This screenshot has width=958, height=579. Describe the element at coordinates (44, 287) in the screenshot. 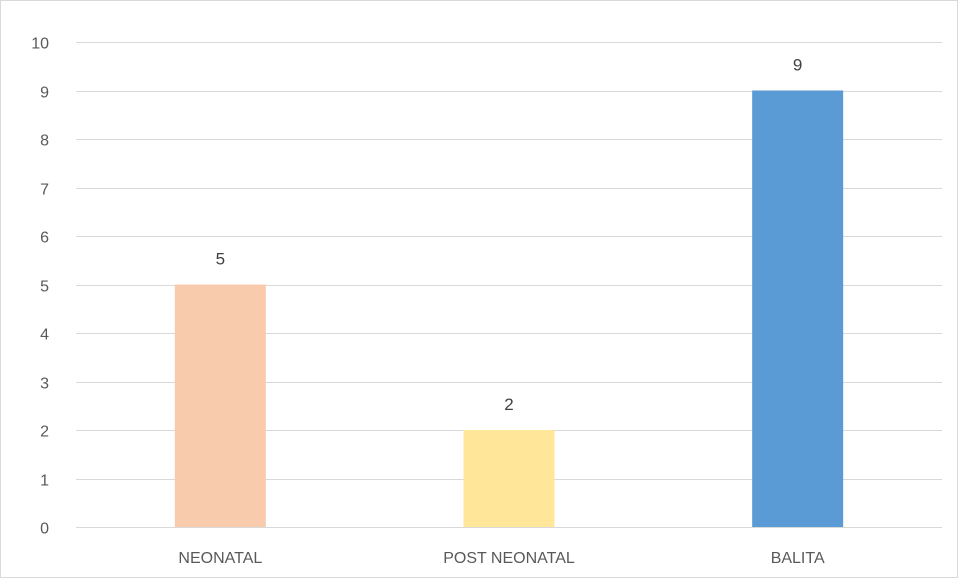

I see `y-tick-label: 5` at that location.